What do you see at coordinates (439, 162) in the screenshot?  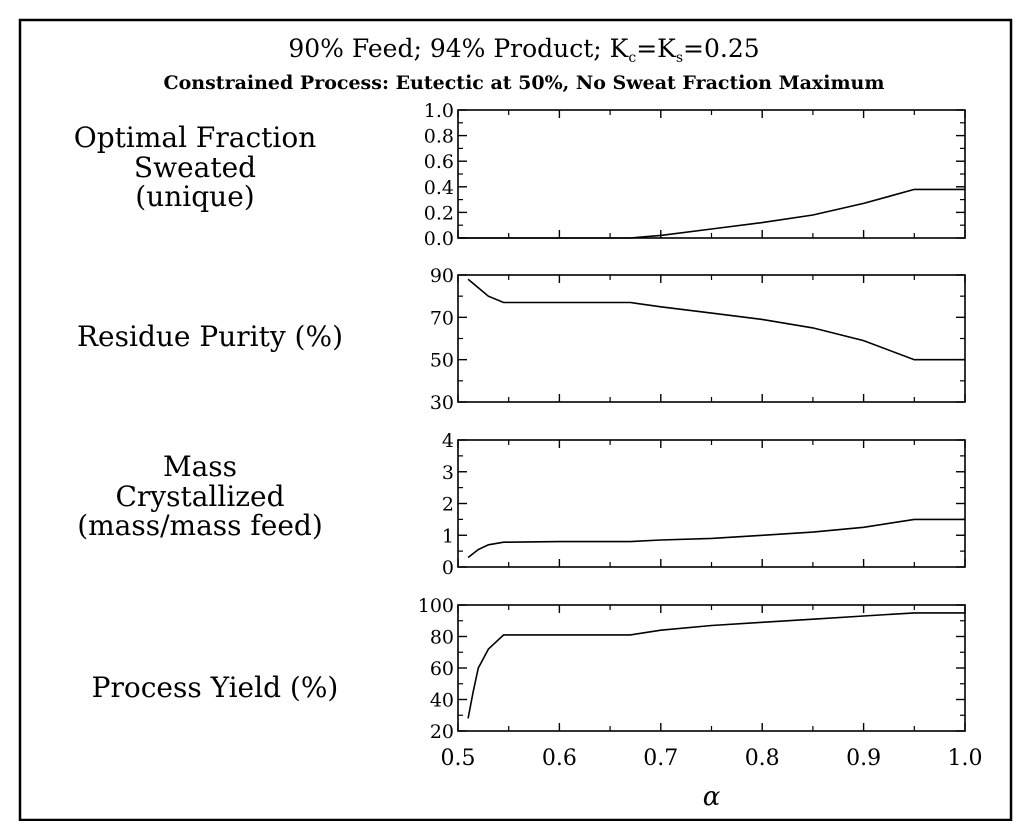 I see `panel-1-ytick-label: 0.6` at bounding box center [439, 162].